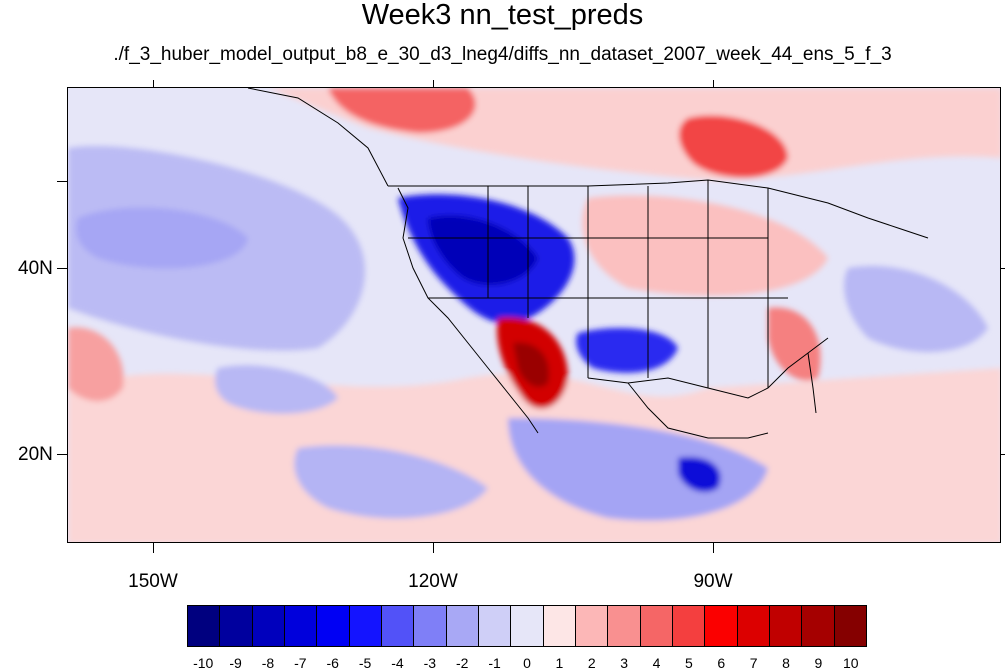 This screenshot has width=1005, height=672. Describe the element at coordinates (96, 364) in the screenshot. I see `east-pacific-red` at that location.